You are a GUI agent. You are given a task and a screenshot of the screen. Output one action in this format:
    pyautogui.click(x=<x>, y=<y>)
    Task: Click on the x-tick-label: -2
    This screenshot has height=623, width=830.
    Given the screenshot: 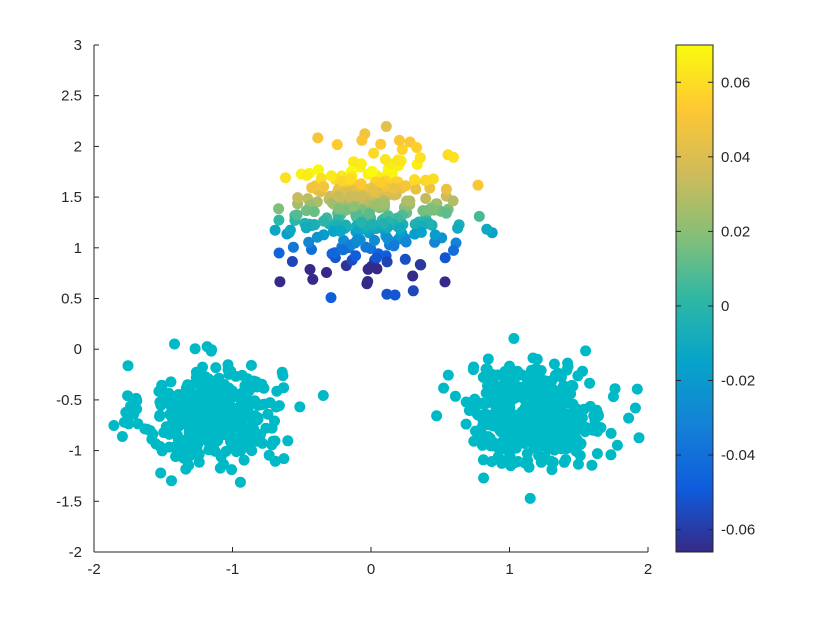 What is the action you would take?
    pyautogui.click(x=93, y=569)
    